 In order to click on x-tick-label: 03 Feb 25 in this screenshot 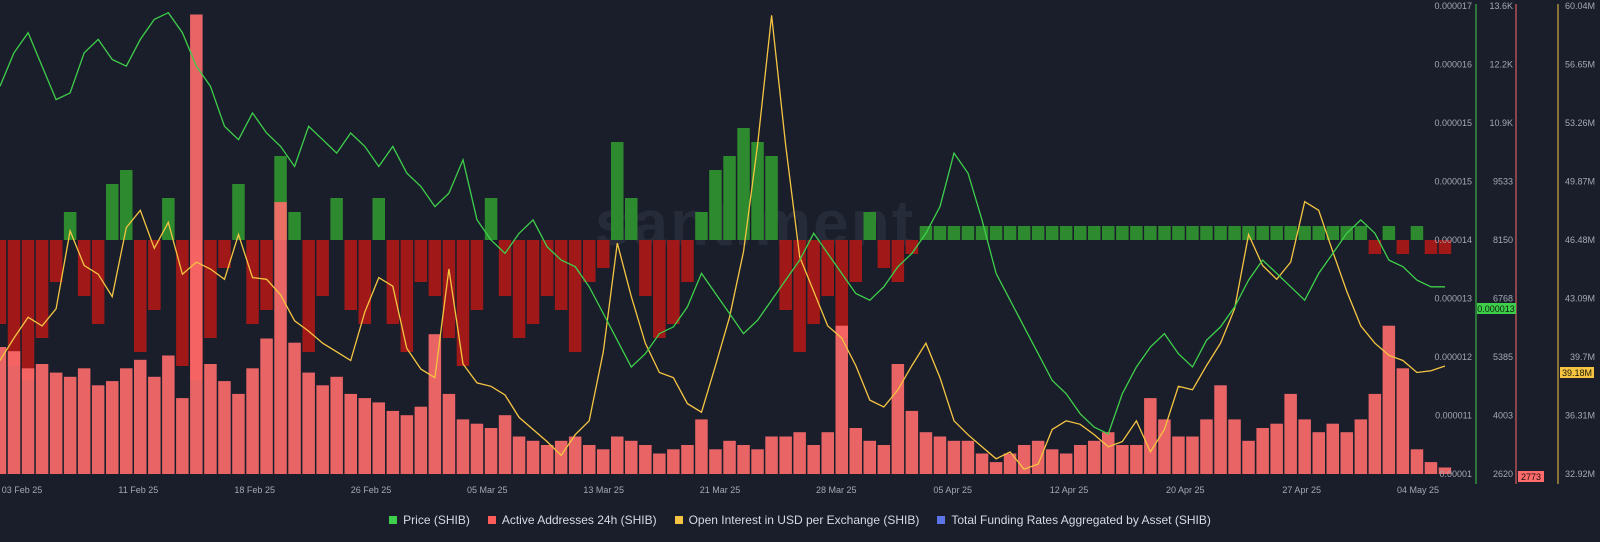, I will do `click(22, 490)`.